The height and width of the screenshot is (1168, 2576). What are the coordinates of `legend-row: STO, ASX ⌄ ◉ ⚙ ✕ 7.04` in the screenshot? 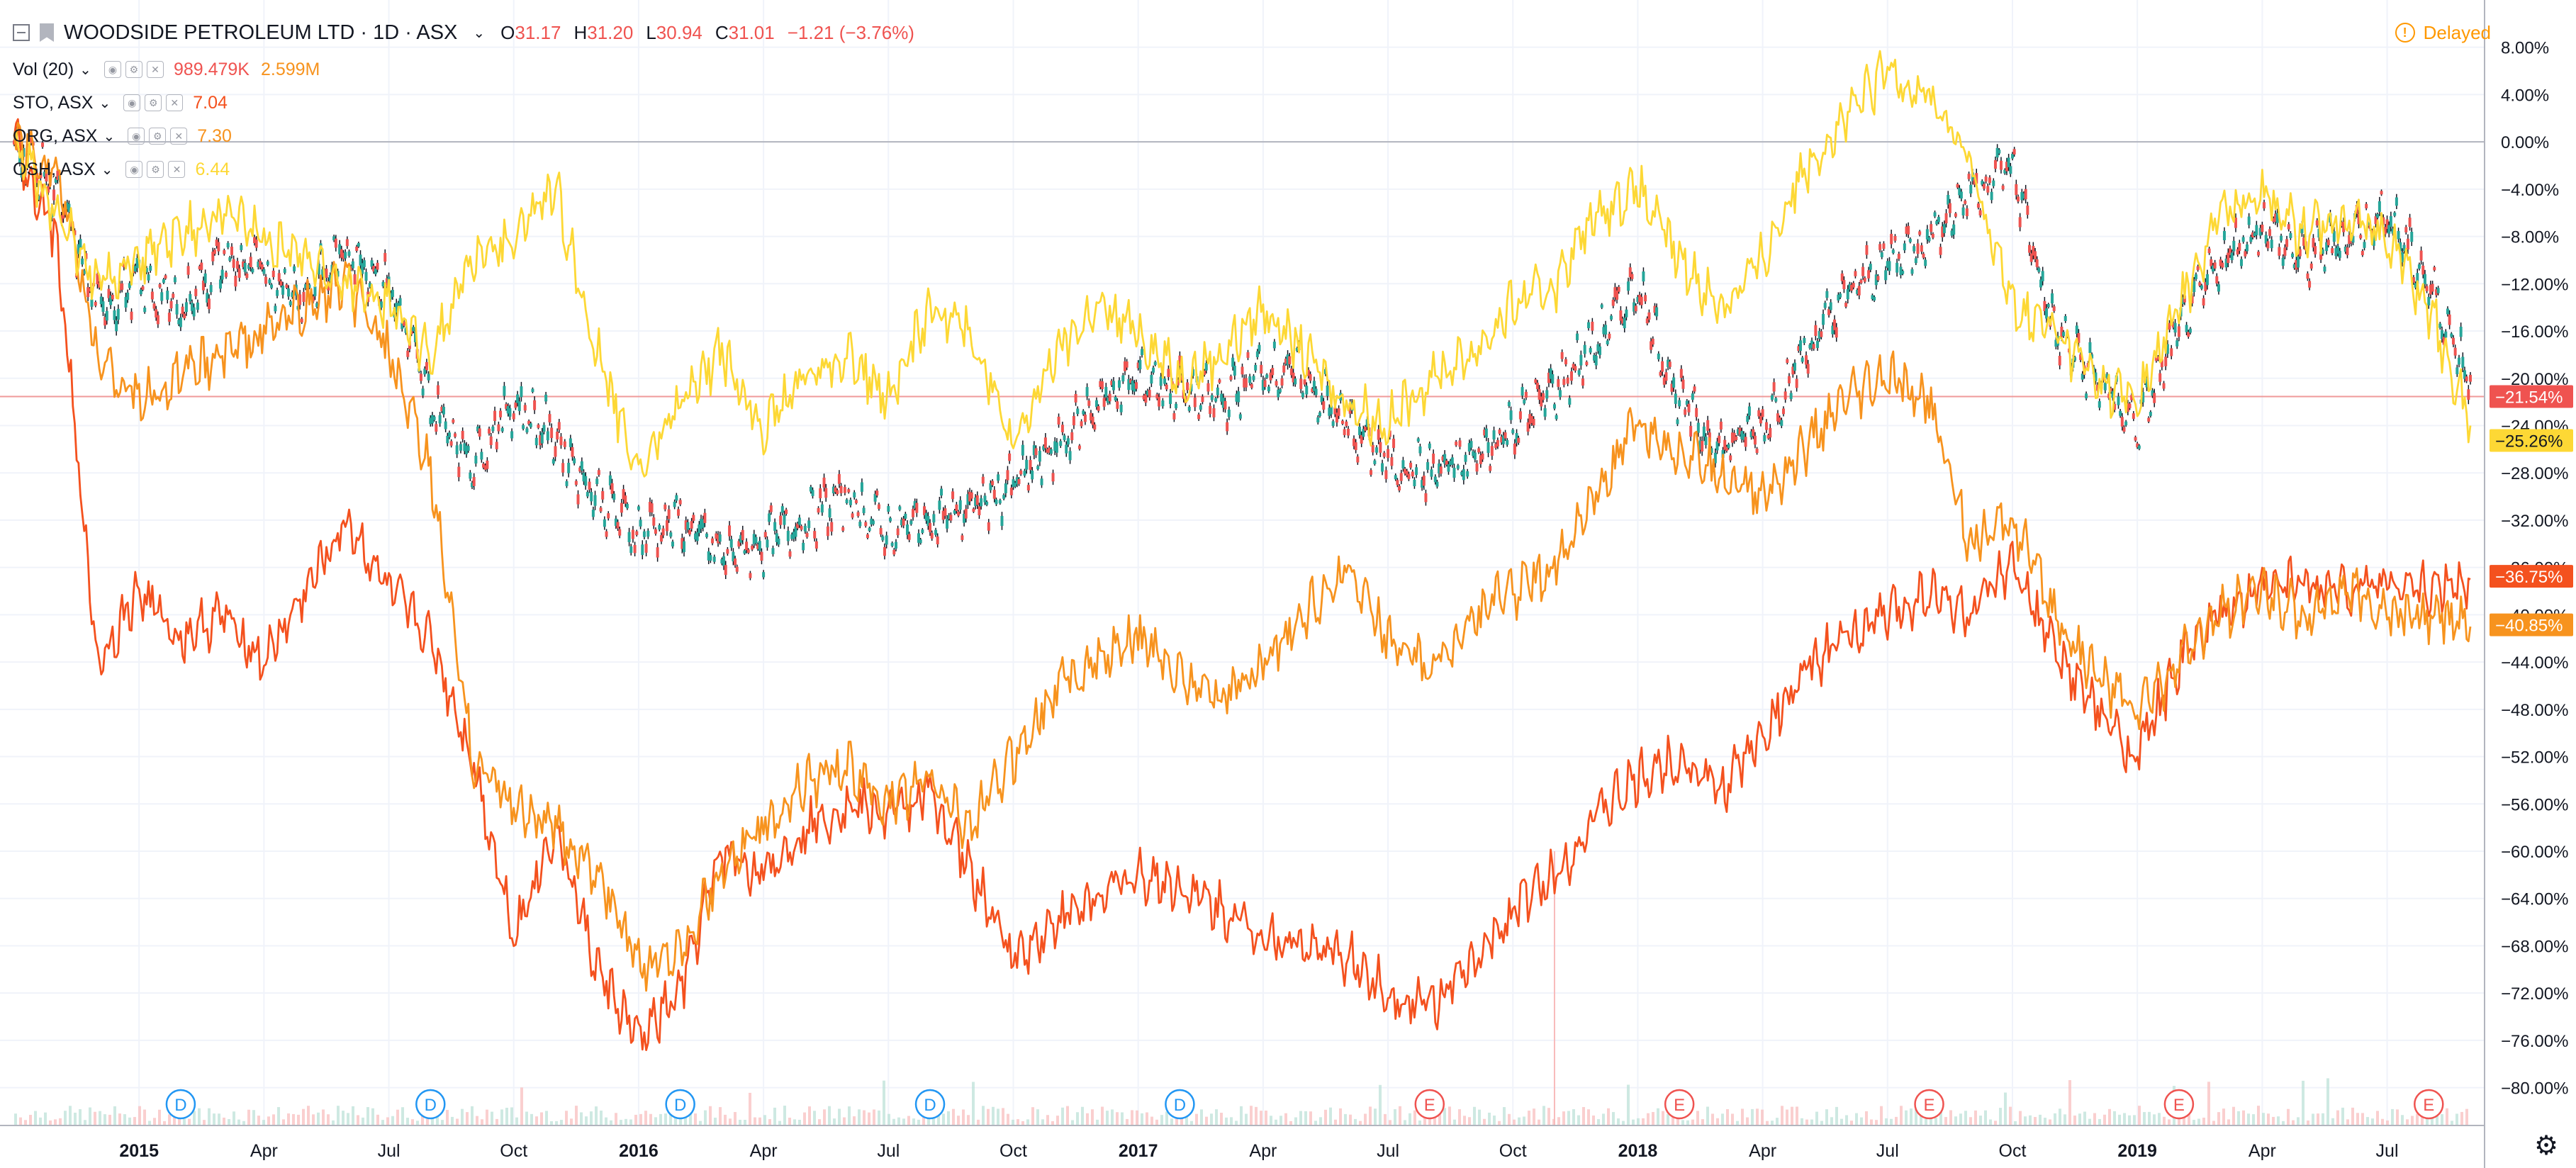 It's located at (126, 103).